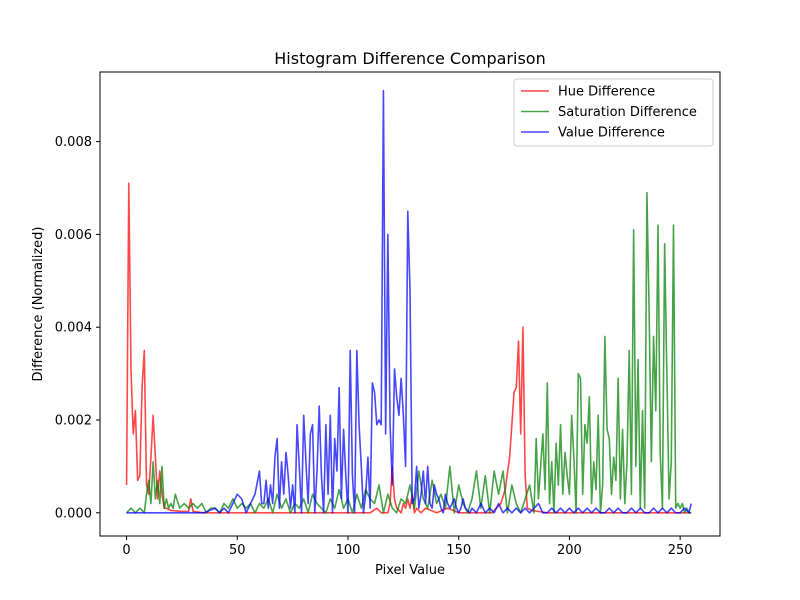 This screenshot has height=600, width=800. What do you see at coordinates (680, 550) in the screenshot?
I see `x-tick-label: 250` at bounding box center [680, 550].